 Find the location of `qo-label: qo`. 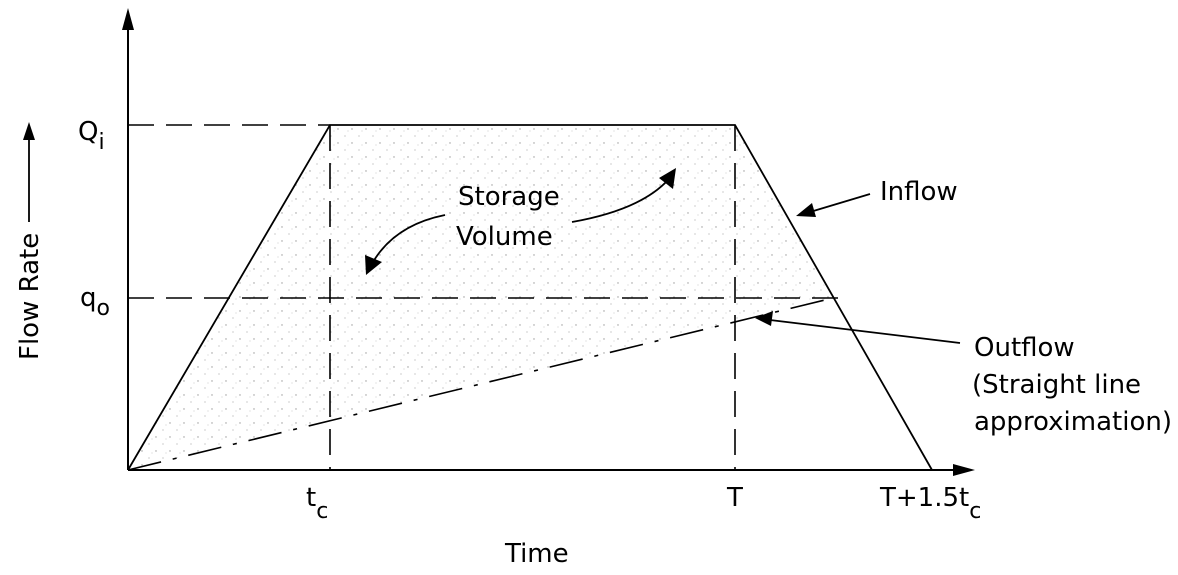

qo-label: qo is located at coordinates (95, 302).